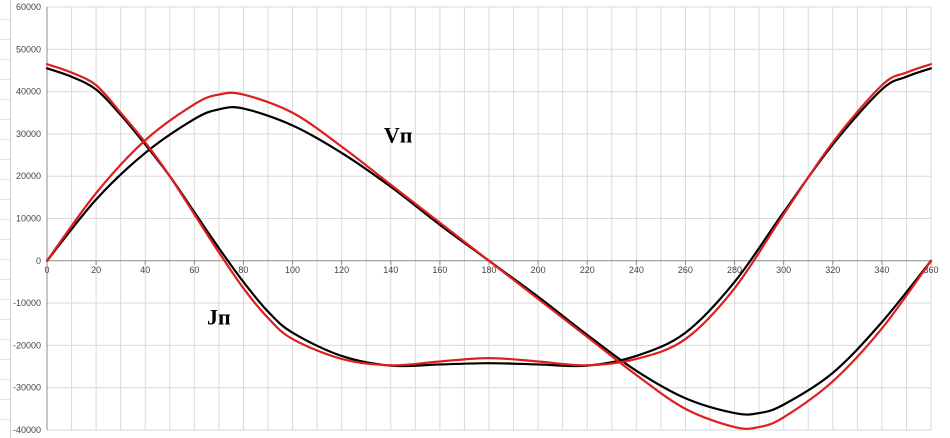  What do you see at coordinates (28, 7) in the screenshot?
I see `y-tick-label: 60000` at bounding box center [28, 7].